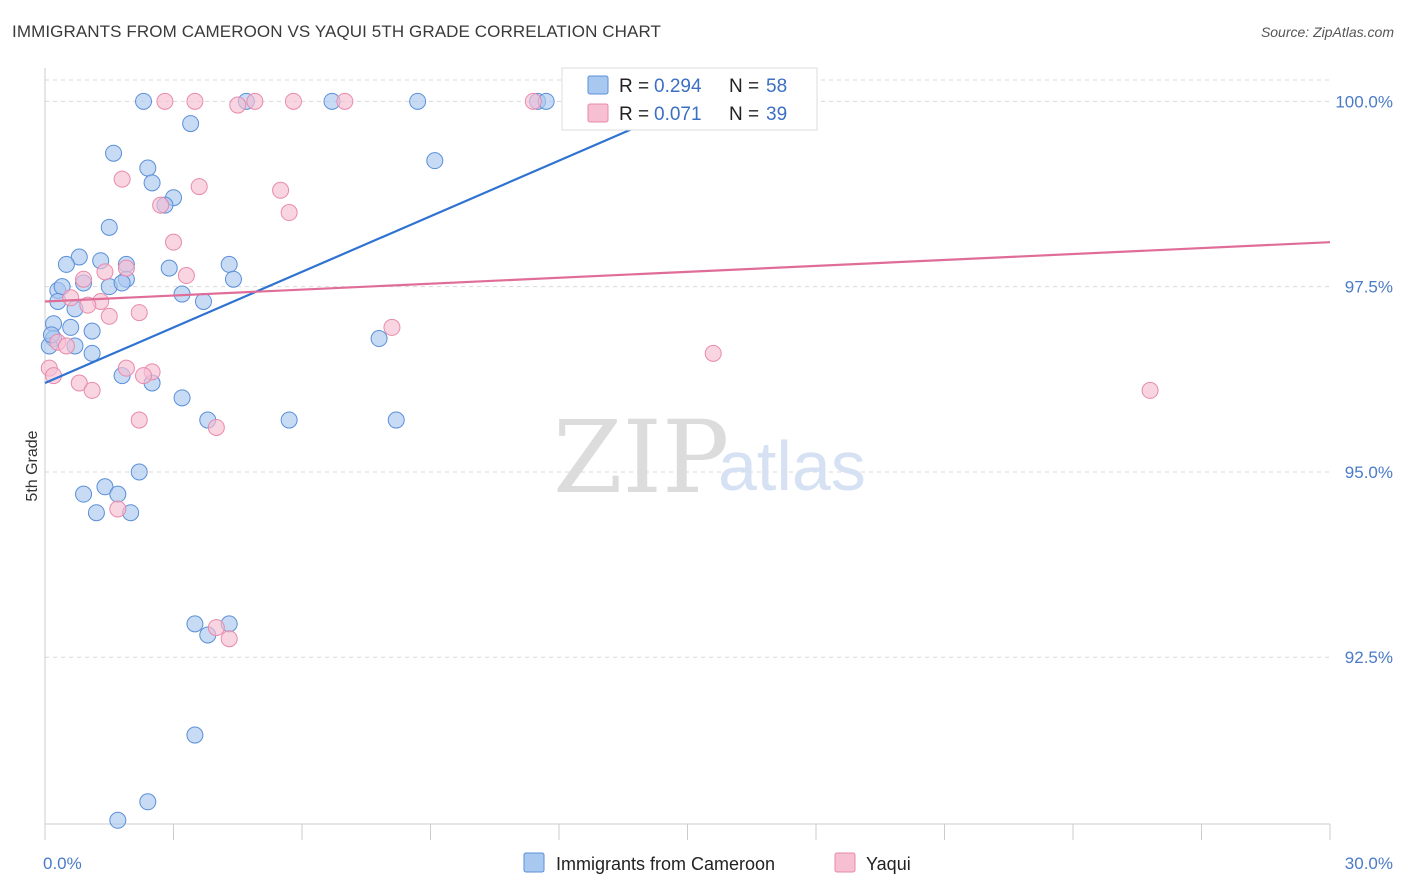 The height and width of the screenshot is (892, 1406). Describe the element at coordinates (1369, 287) in the screenshot. I see `y-tick-label: 97.5%` at that location.